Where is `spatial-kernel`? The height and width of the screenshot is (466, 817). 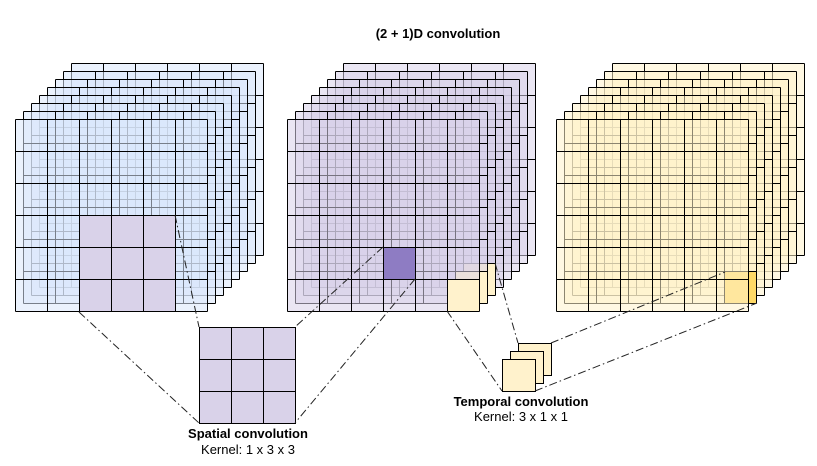 spatial-kernel is located at coordinates (247, 375).